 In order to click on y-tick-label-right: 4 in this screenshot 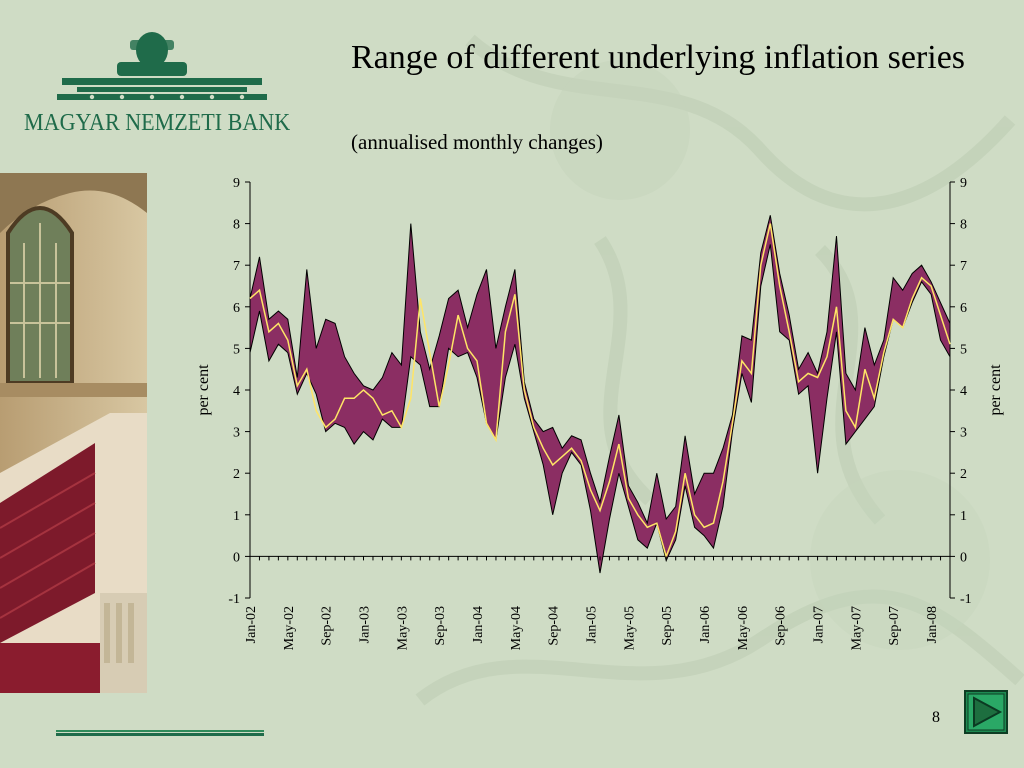, I will do `click(963, 391)`.